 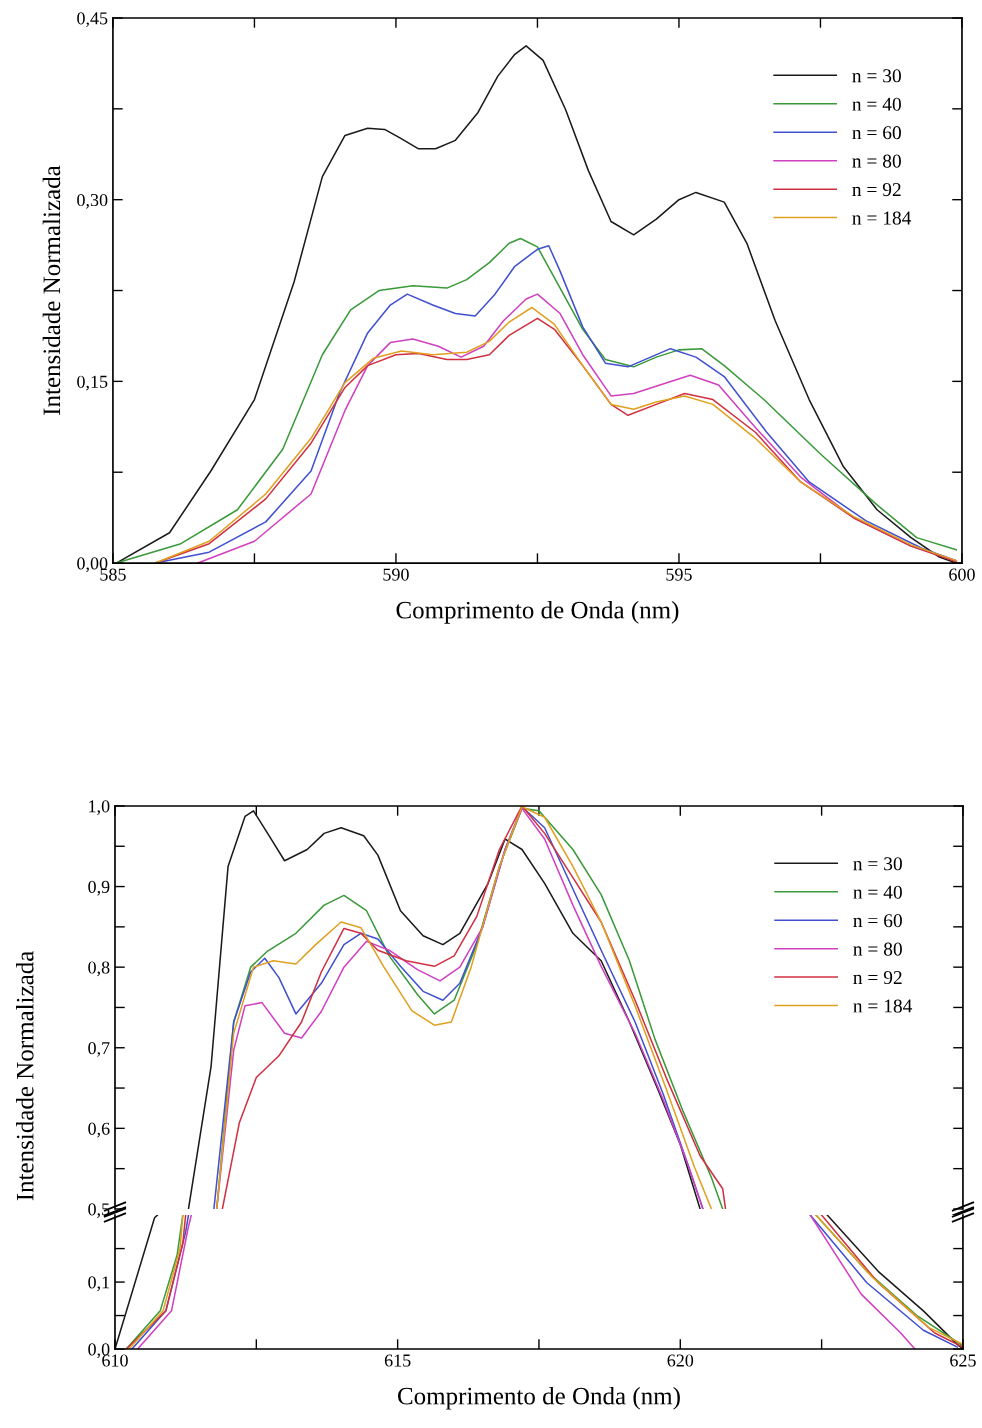 I want to click on x-tick-label: 590, so click(x=396, y=574).